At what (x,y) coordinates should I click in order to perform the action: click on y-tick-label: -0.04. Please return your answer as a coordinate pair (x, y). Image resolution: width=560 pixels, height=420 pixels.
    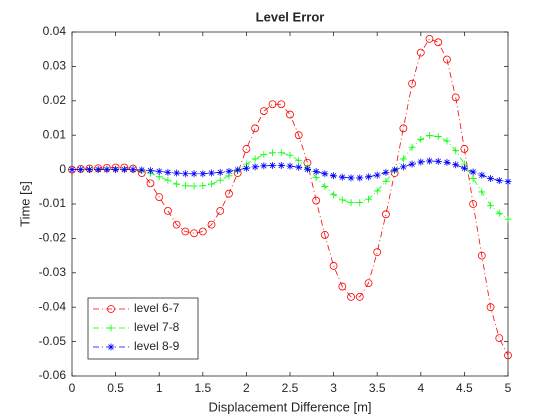
    Looking at the image, I should click on (53, 306).